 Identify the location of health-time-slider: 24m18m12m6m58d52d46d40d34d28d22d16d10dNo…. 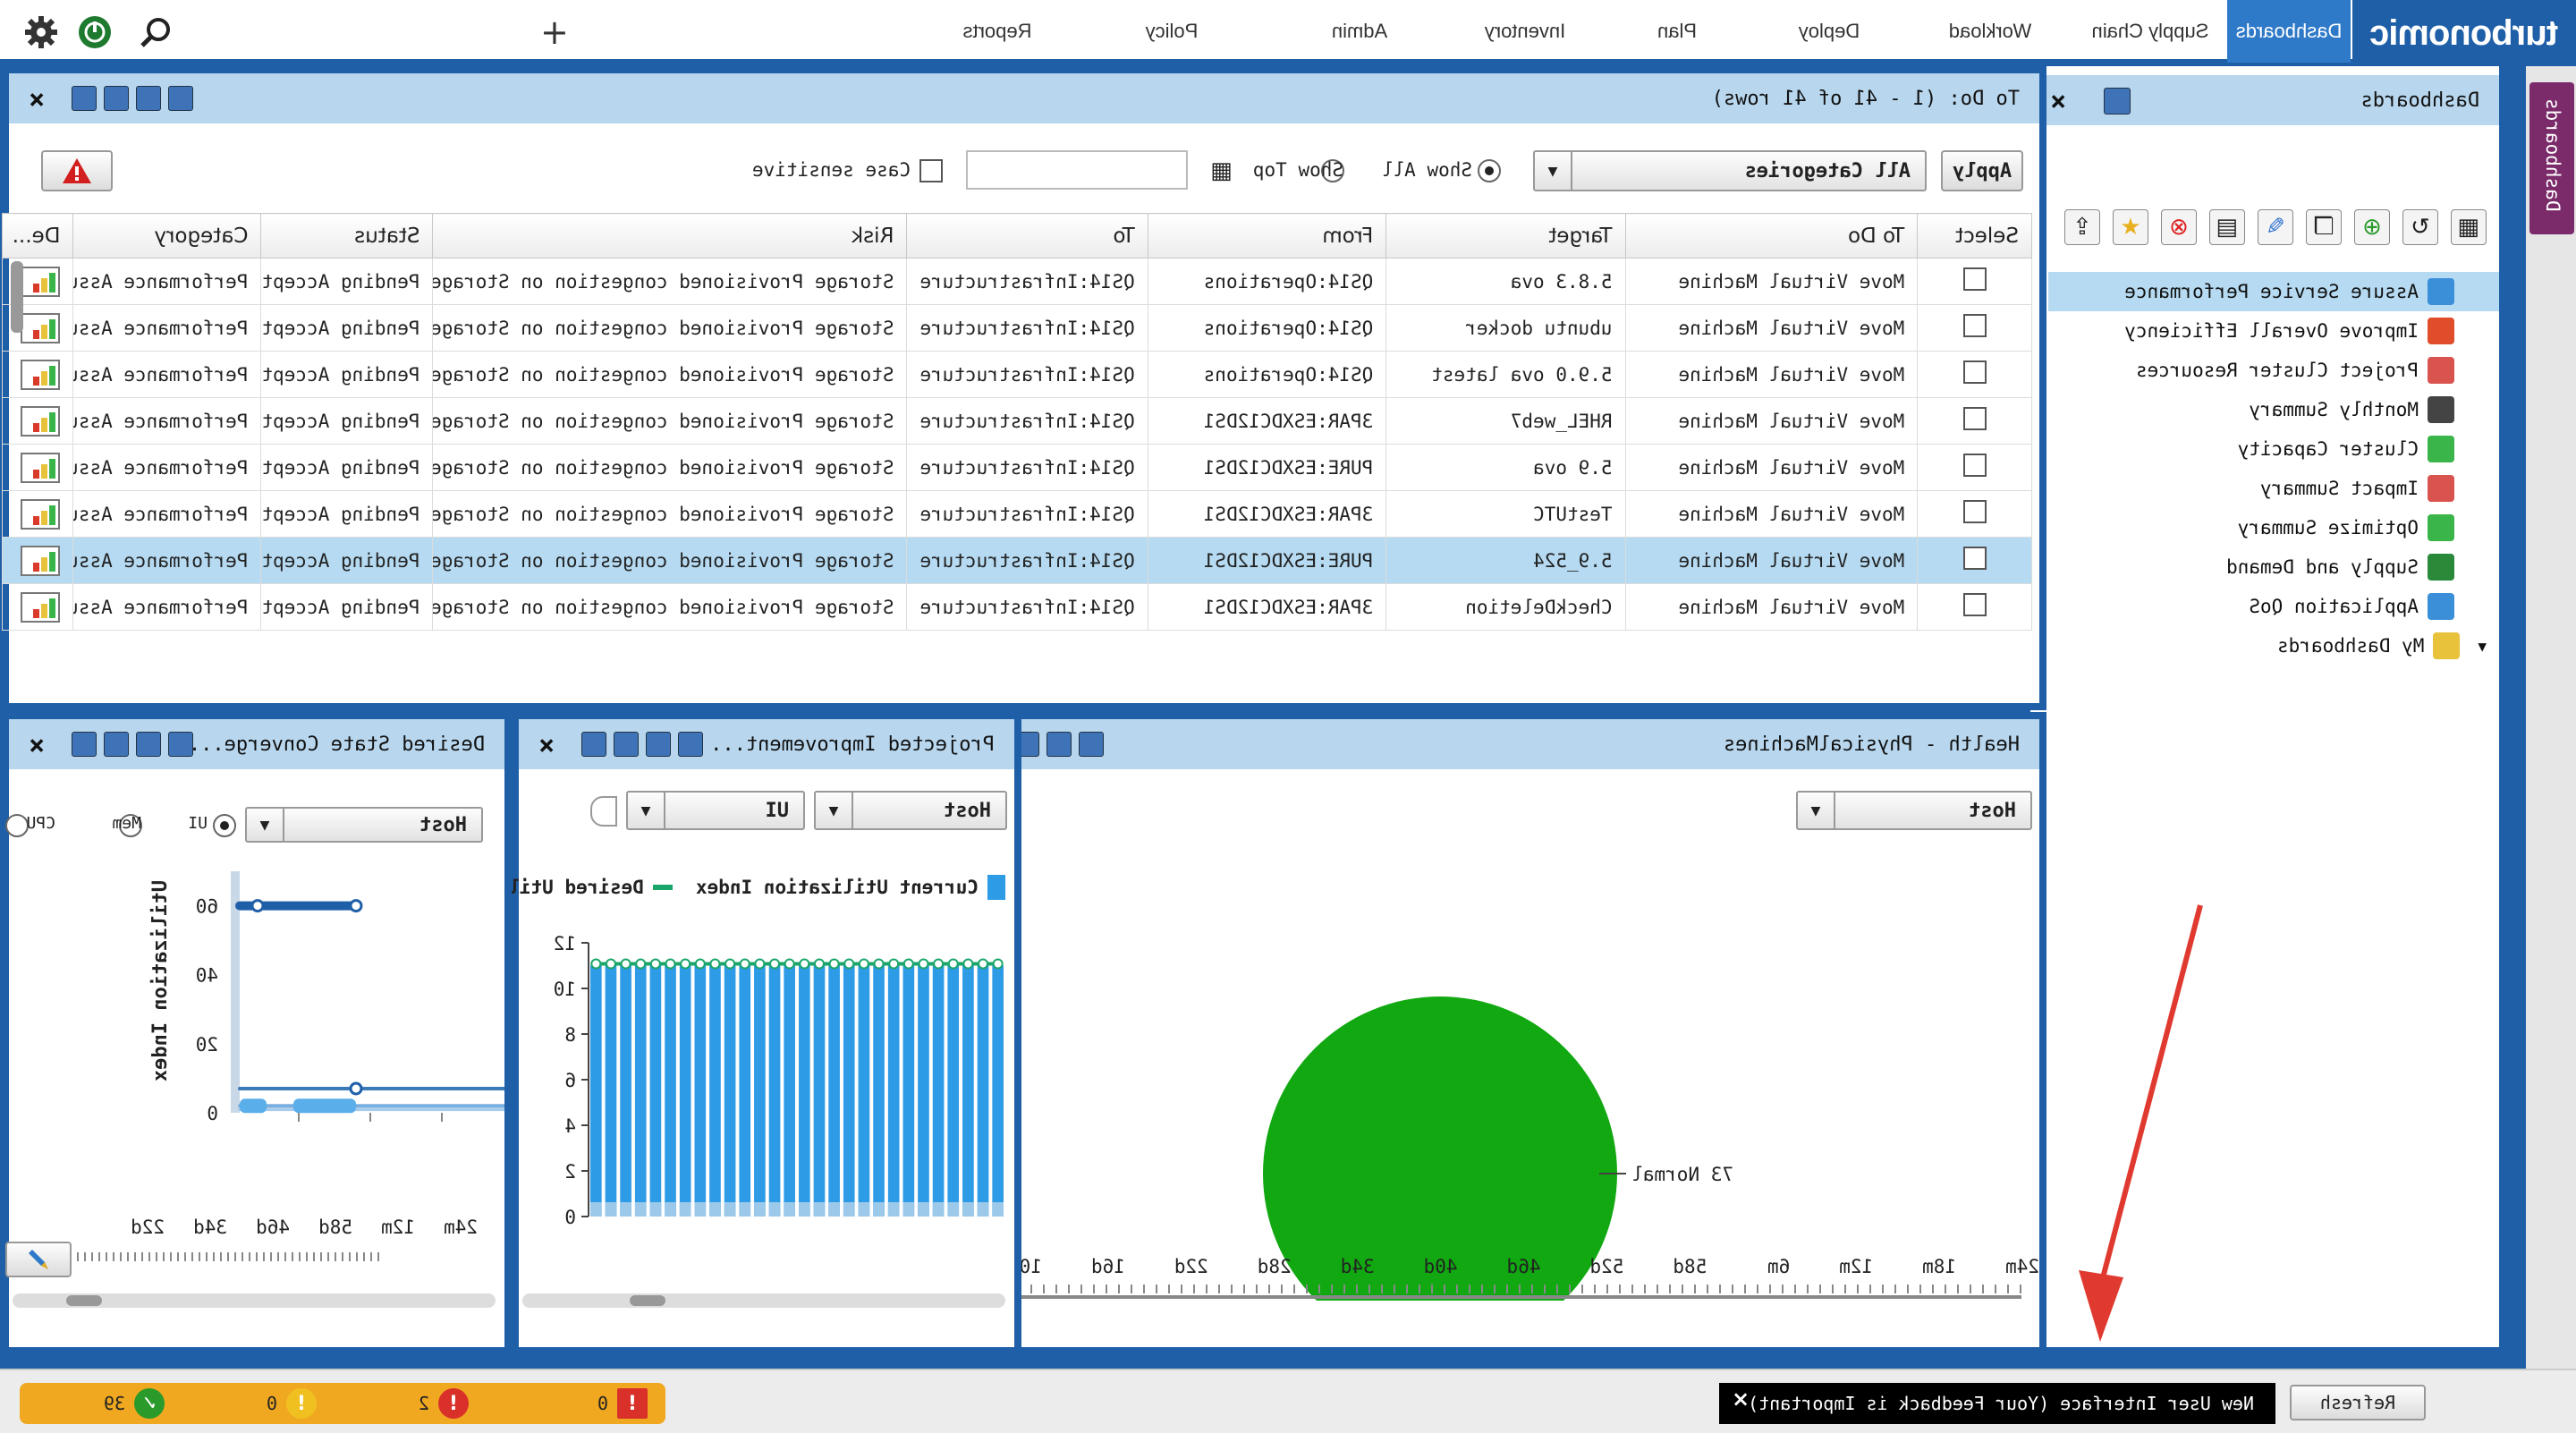
(1479, 1291).